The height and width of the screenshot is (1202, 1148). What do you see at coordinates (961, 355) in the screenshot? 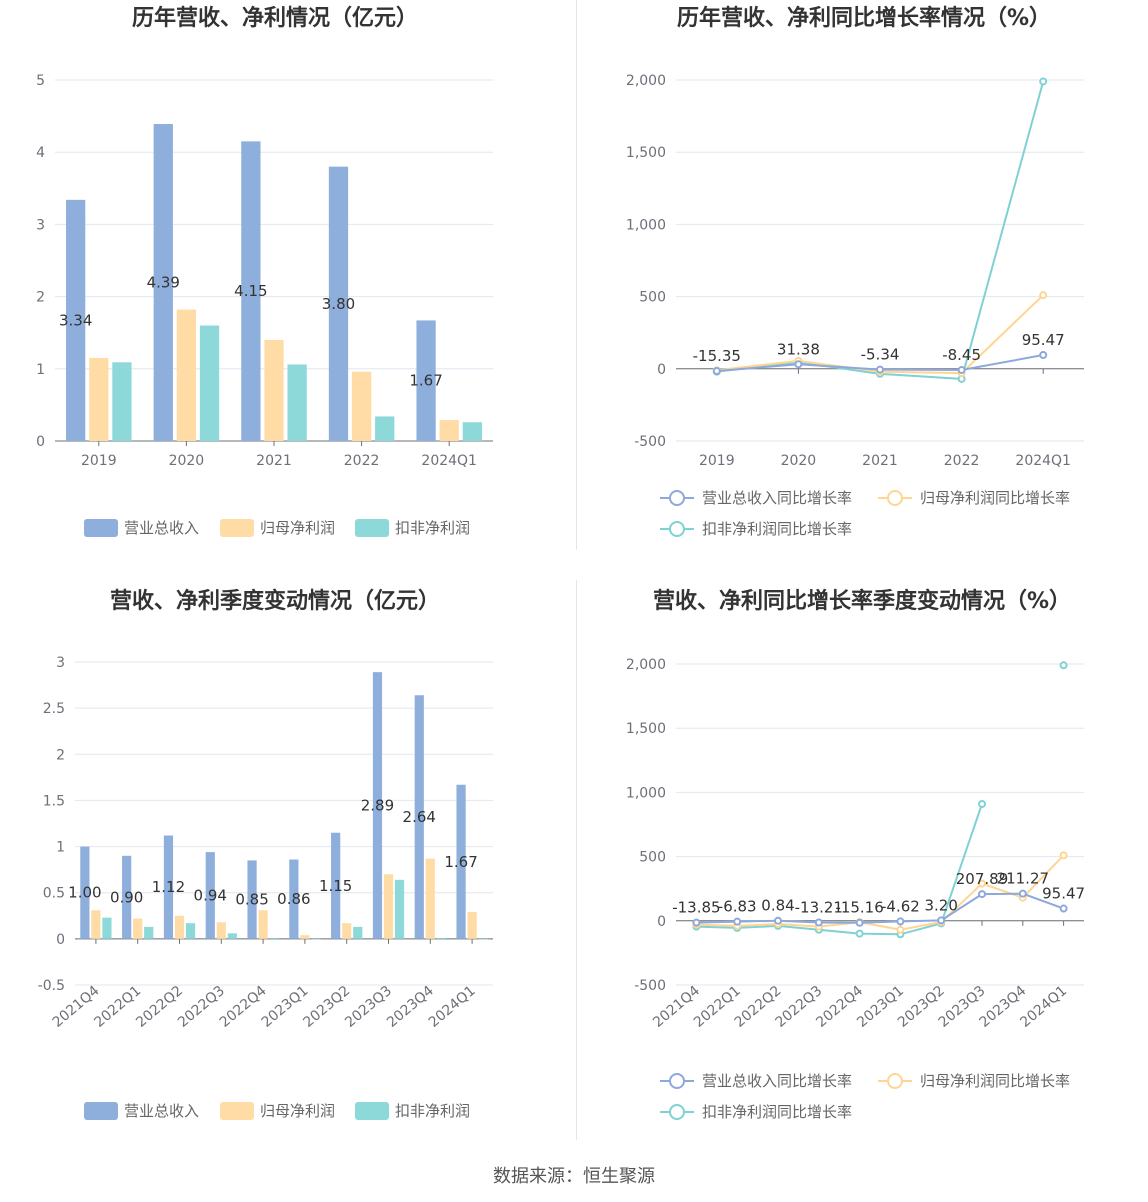
I see `line-data-label: -8.45` at bounding box center [961, 355].